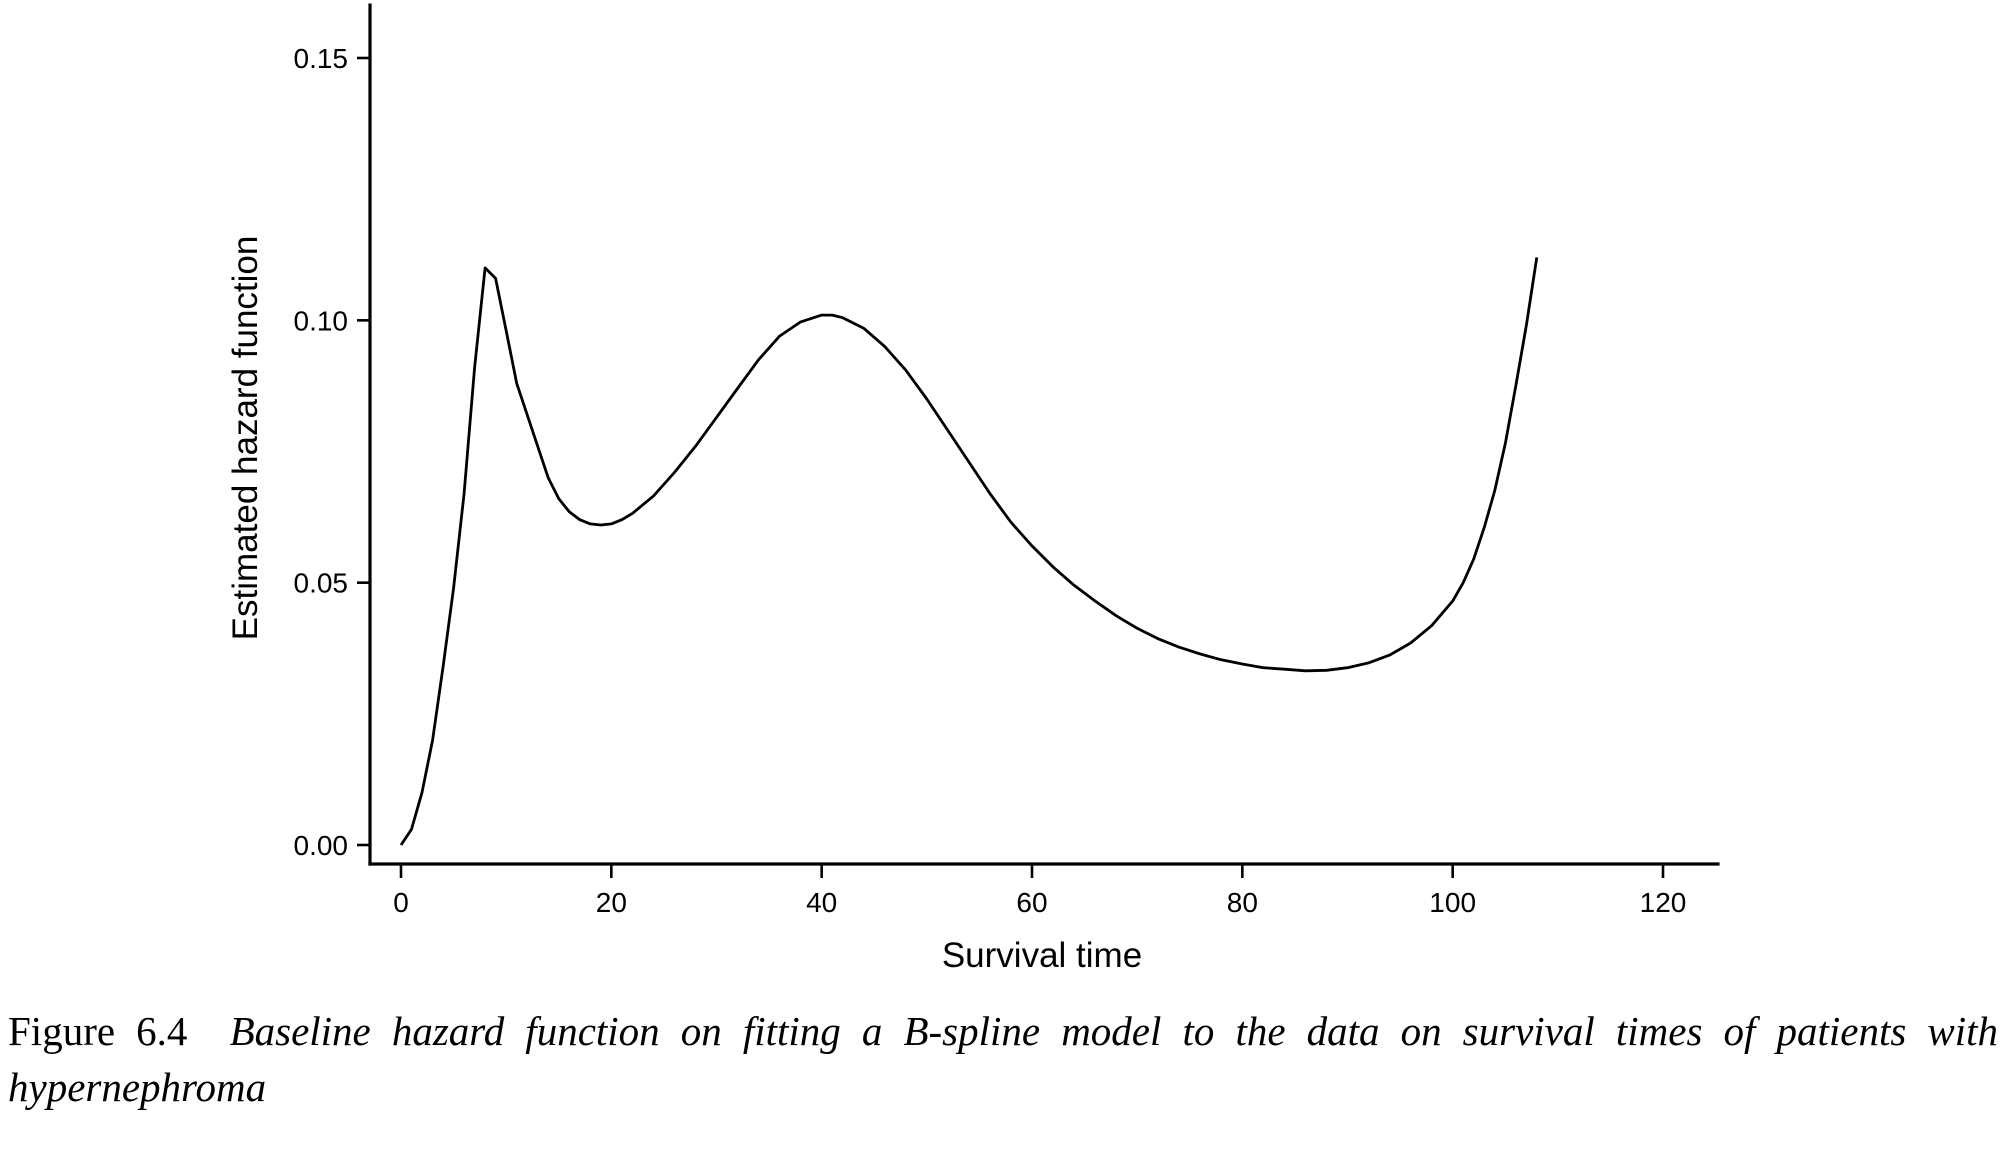 The width and height of the screenshot is (2003, 1156). Describe the element at coordinates (321, 320) in the screenshot. I see `y-tick-label: 0.10` at that location.